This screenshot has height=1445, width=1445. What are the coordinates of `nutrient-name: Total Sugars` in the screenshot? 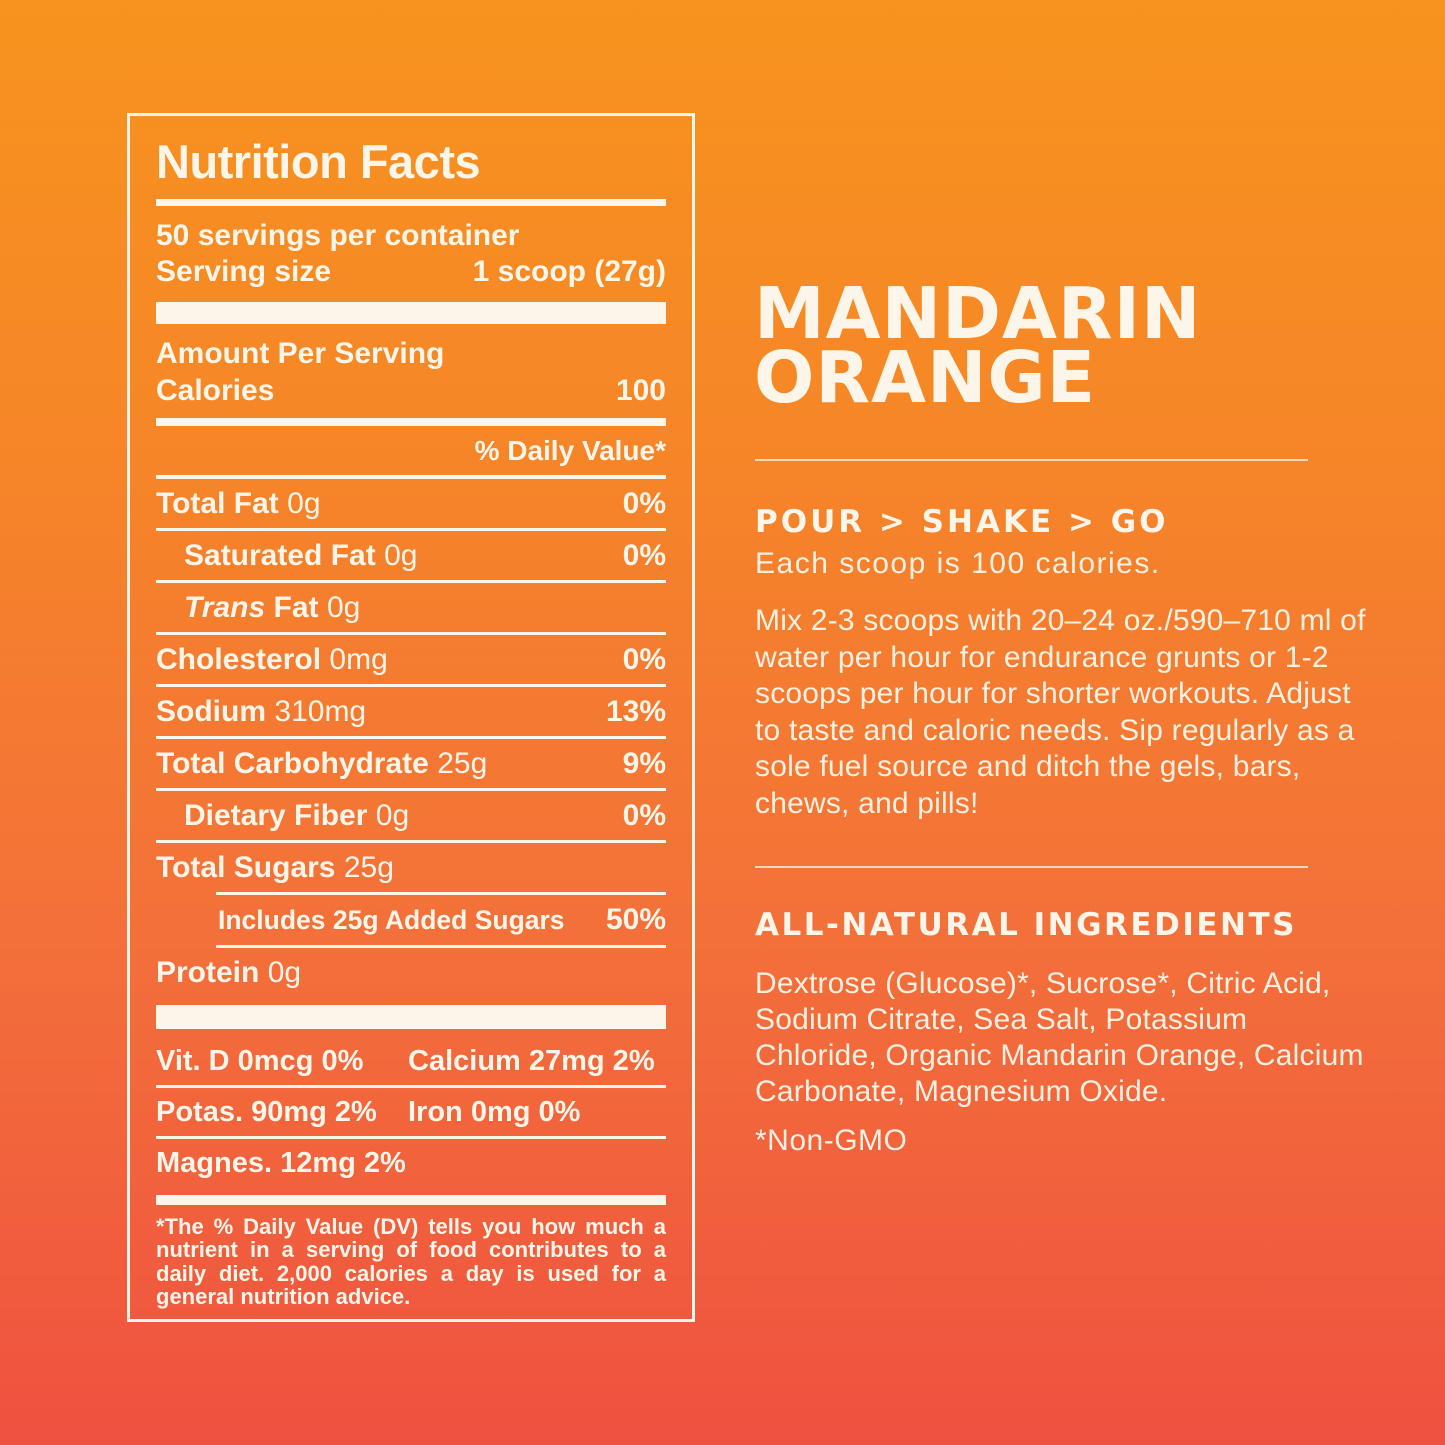 It's located at (246, 867).